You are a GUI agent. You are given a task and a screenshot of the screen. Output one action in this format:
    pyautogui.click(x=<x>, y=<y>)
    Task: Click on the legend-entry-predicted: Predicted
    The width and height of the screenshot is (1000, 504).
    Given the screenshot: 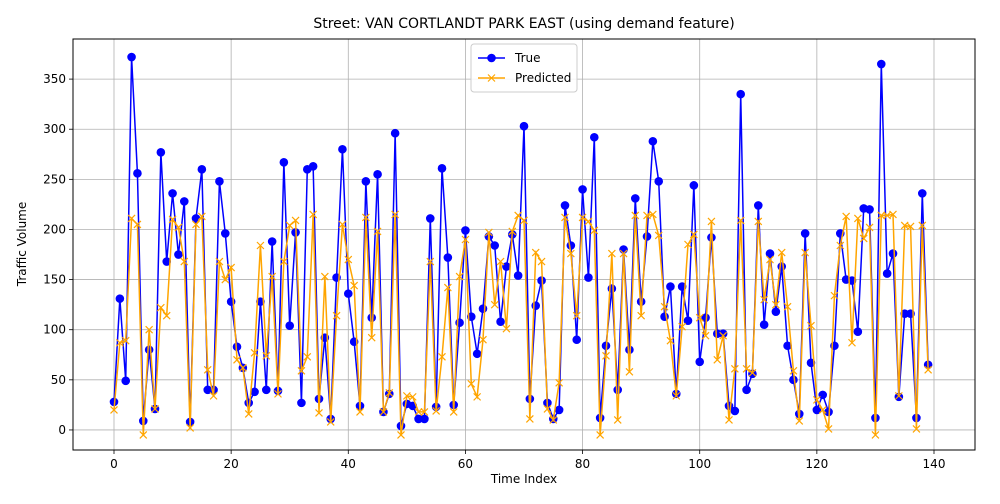 What is the action you would take?
    pyautogui.click(x=524, y=78)
    